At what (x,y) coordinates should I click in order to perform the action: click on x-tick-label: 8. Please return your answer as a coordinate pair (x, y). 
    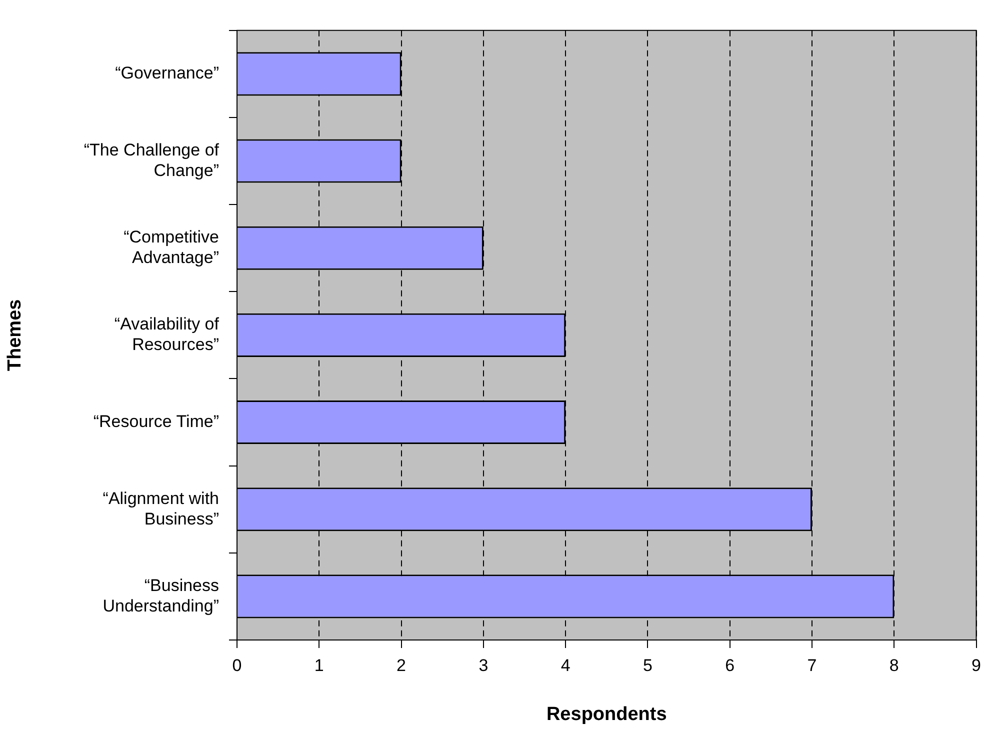
    Looking at the image, I should click on (894, 665).